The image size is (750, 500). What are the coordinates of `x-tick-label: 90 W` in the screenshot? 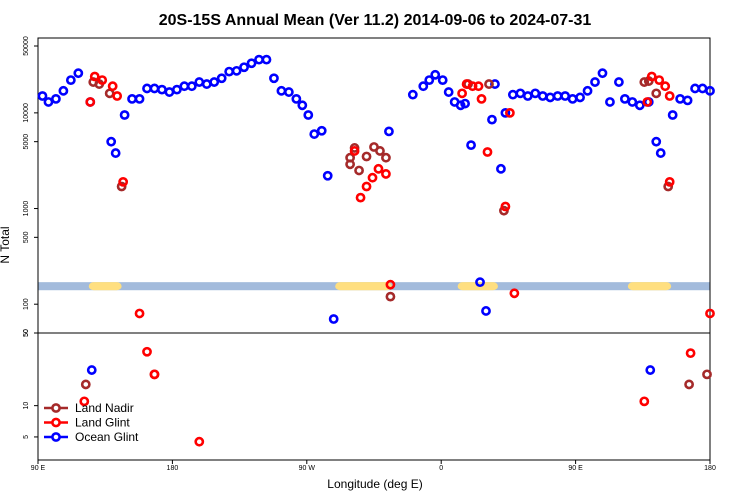 It's located at (307, 468).